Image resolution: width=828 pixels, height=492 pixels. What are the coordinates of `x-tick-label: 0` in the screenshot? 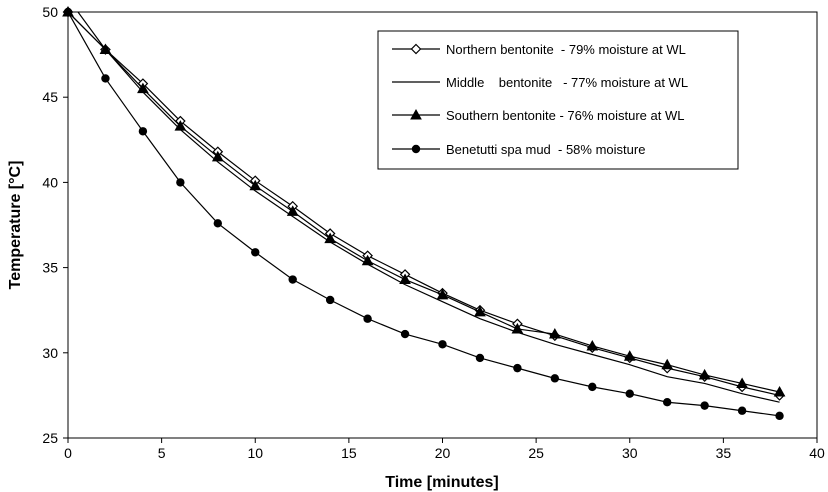 It's located at (68, 453).